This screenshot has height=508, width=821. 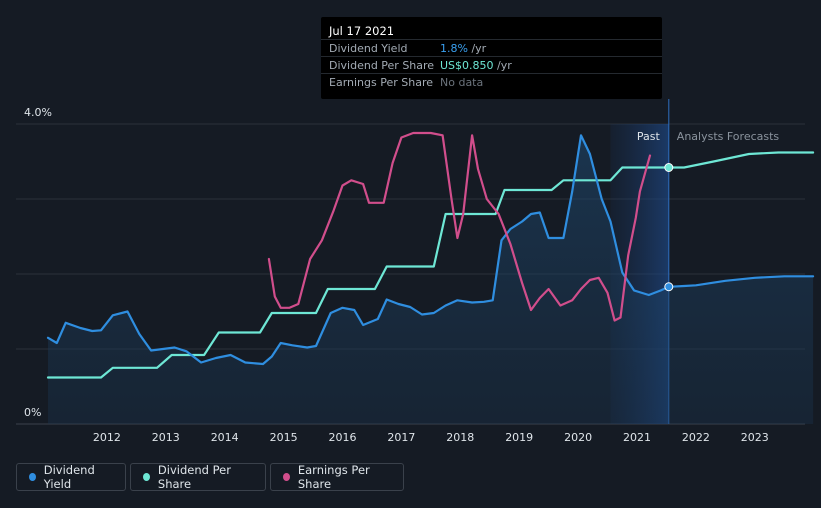 What do you see at coordinates (578, 437) in the screenshot?
I see `x-tick-label: 2020` at bounding box center [578, 437].